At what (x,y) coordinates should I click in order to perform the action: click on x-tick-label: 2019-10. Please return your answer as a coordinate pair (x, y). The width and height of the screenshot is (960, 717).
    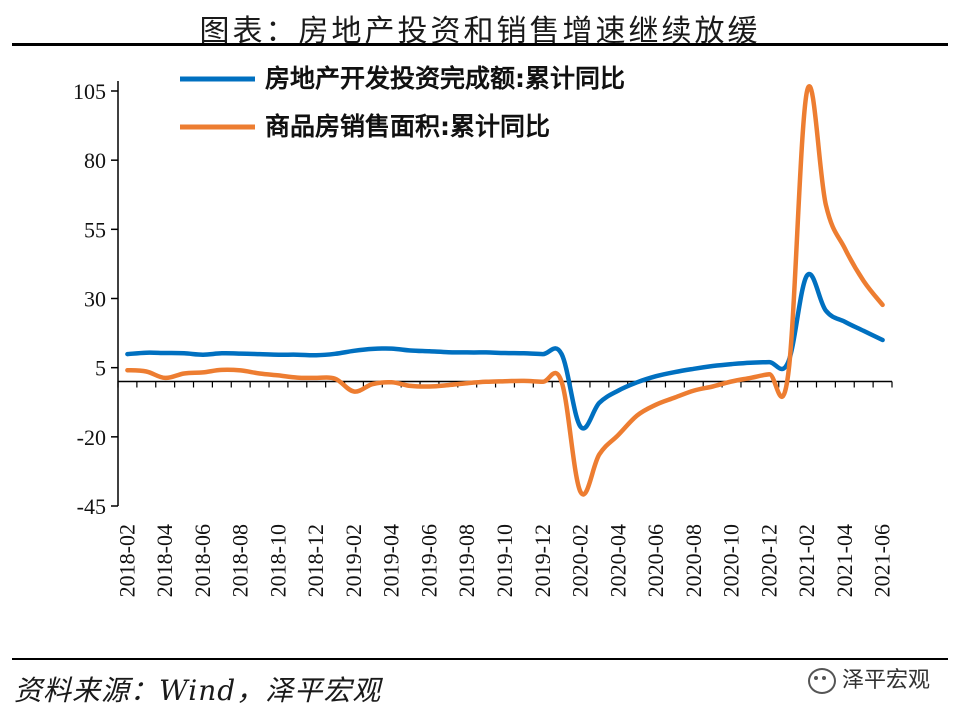
    Looking at the image, I should click on (504, 560).